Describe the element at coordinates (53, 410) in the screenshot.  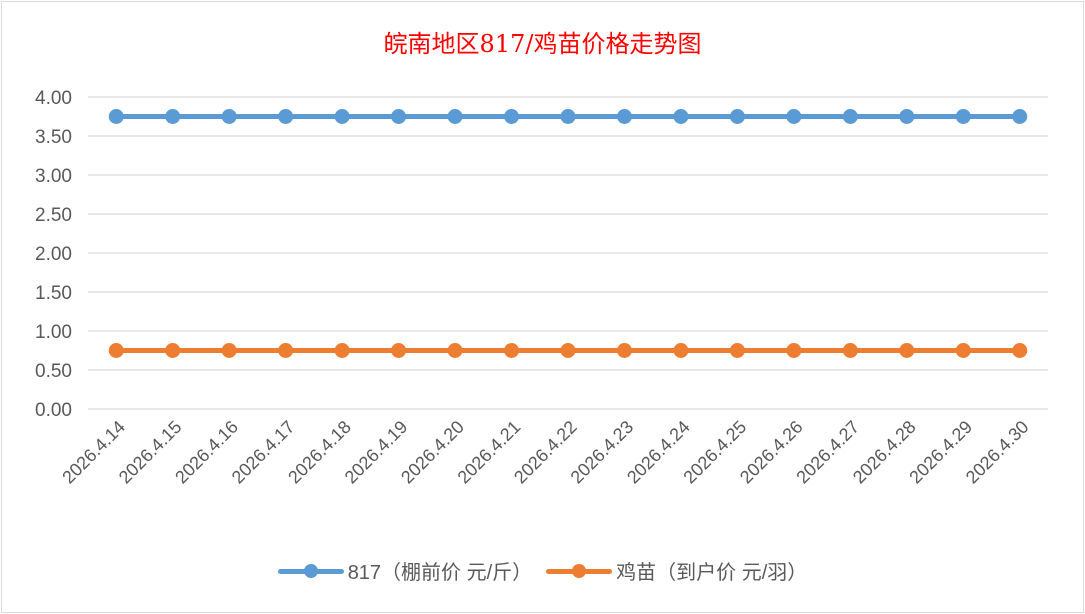
I see `y-tick-label: 0.00` at that location.